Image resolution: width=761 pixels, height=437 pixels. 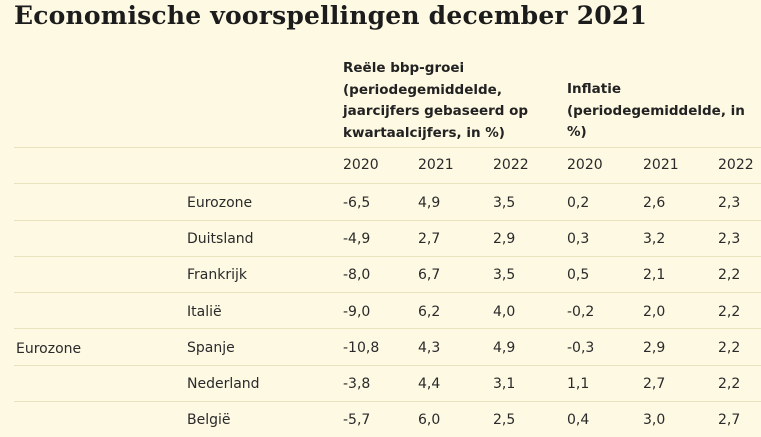 I want to click on country-label: Italië, so click(x=204, y=312).